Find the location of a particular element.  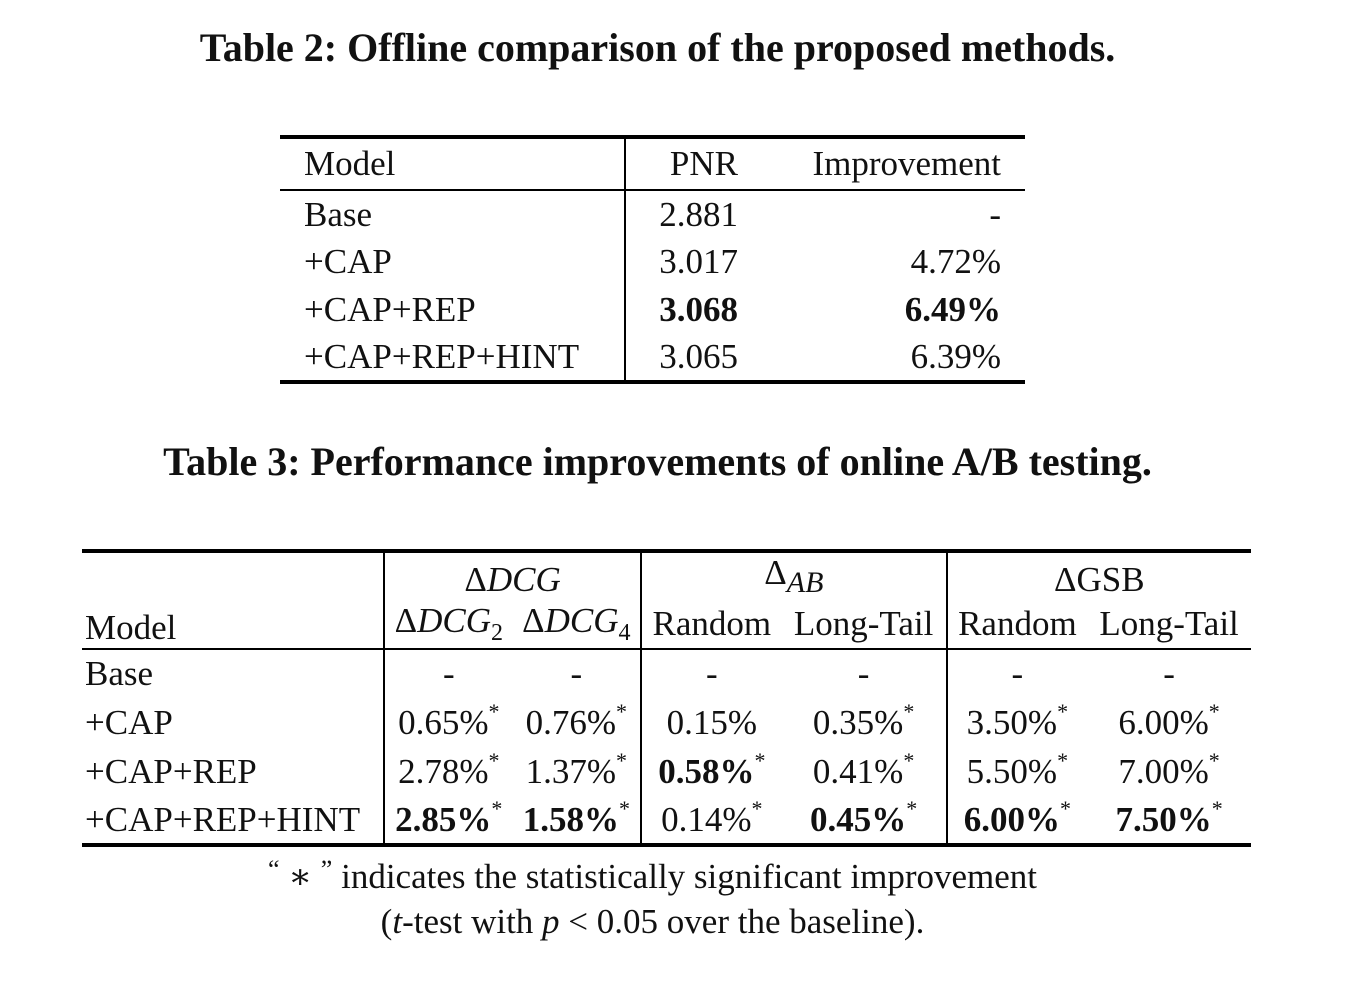

value-cell: 0.35%* is located at coordinates (864, 722).